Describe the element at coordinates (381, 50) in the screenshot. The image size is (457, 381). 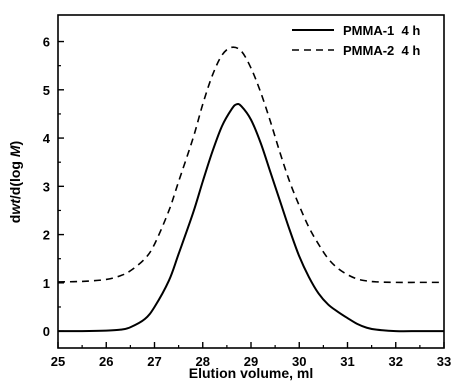
I see `legend-label-pmma-2: PMMA-2 4 h` at that location.